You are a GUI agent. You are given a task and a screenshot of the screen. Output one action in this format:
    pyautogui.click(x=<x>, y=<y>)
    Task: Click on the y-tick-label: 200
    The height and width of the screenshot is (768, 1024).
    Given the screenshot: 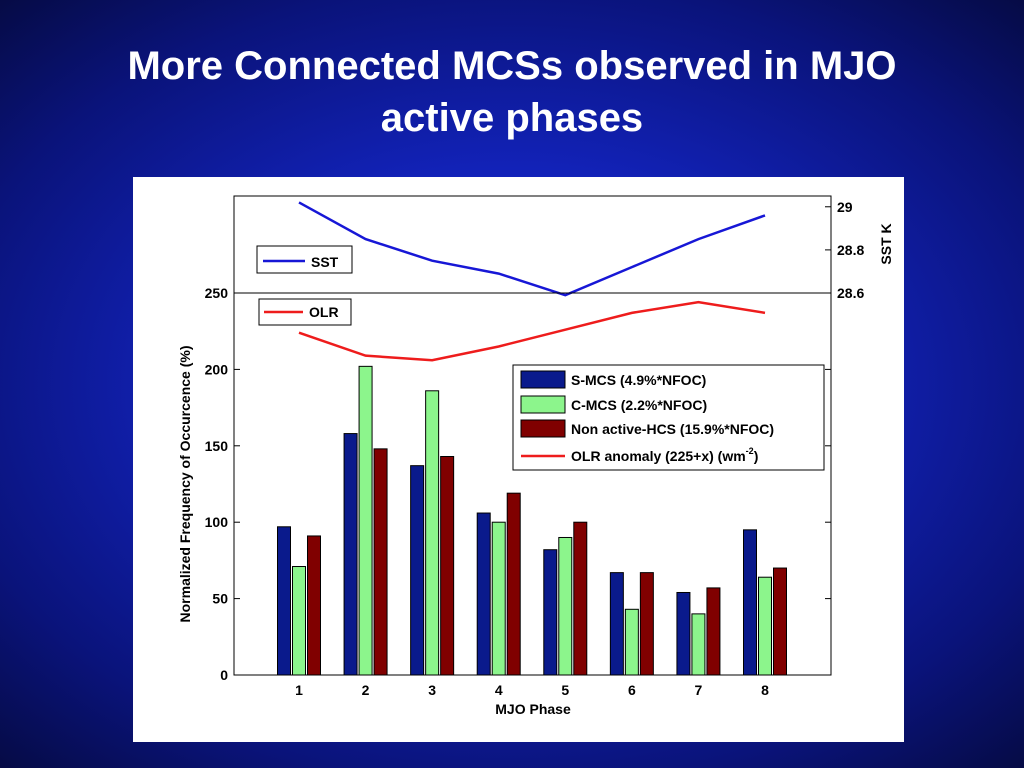 What is the action you would take?
    pyautogui.click(x=217, y=369)
    